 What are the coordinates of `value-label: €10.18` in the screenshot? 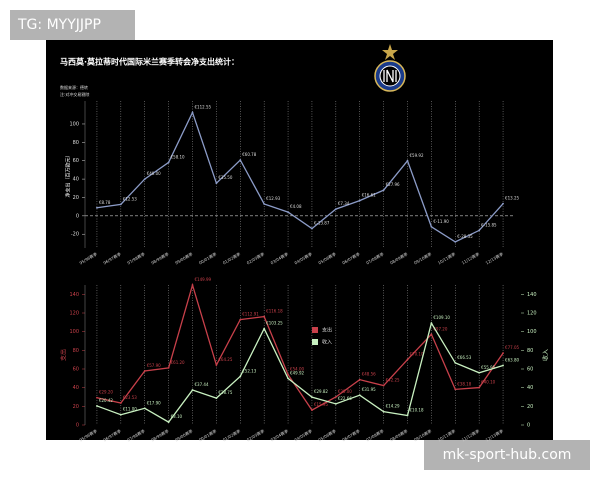 It's located at (417, 409).